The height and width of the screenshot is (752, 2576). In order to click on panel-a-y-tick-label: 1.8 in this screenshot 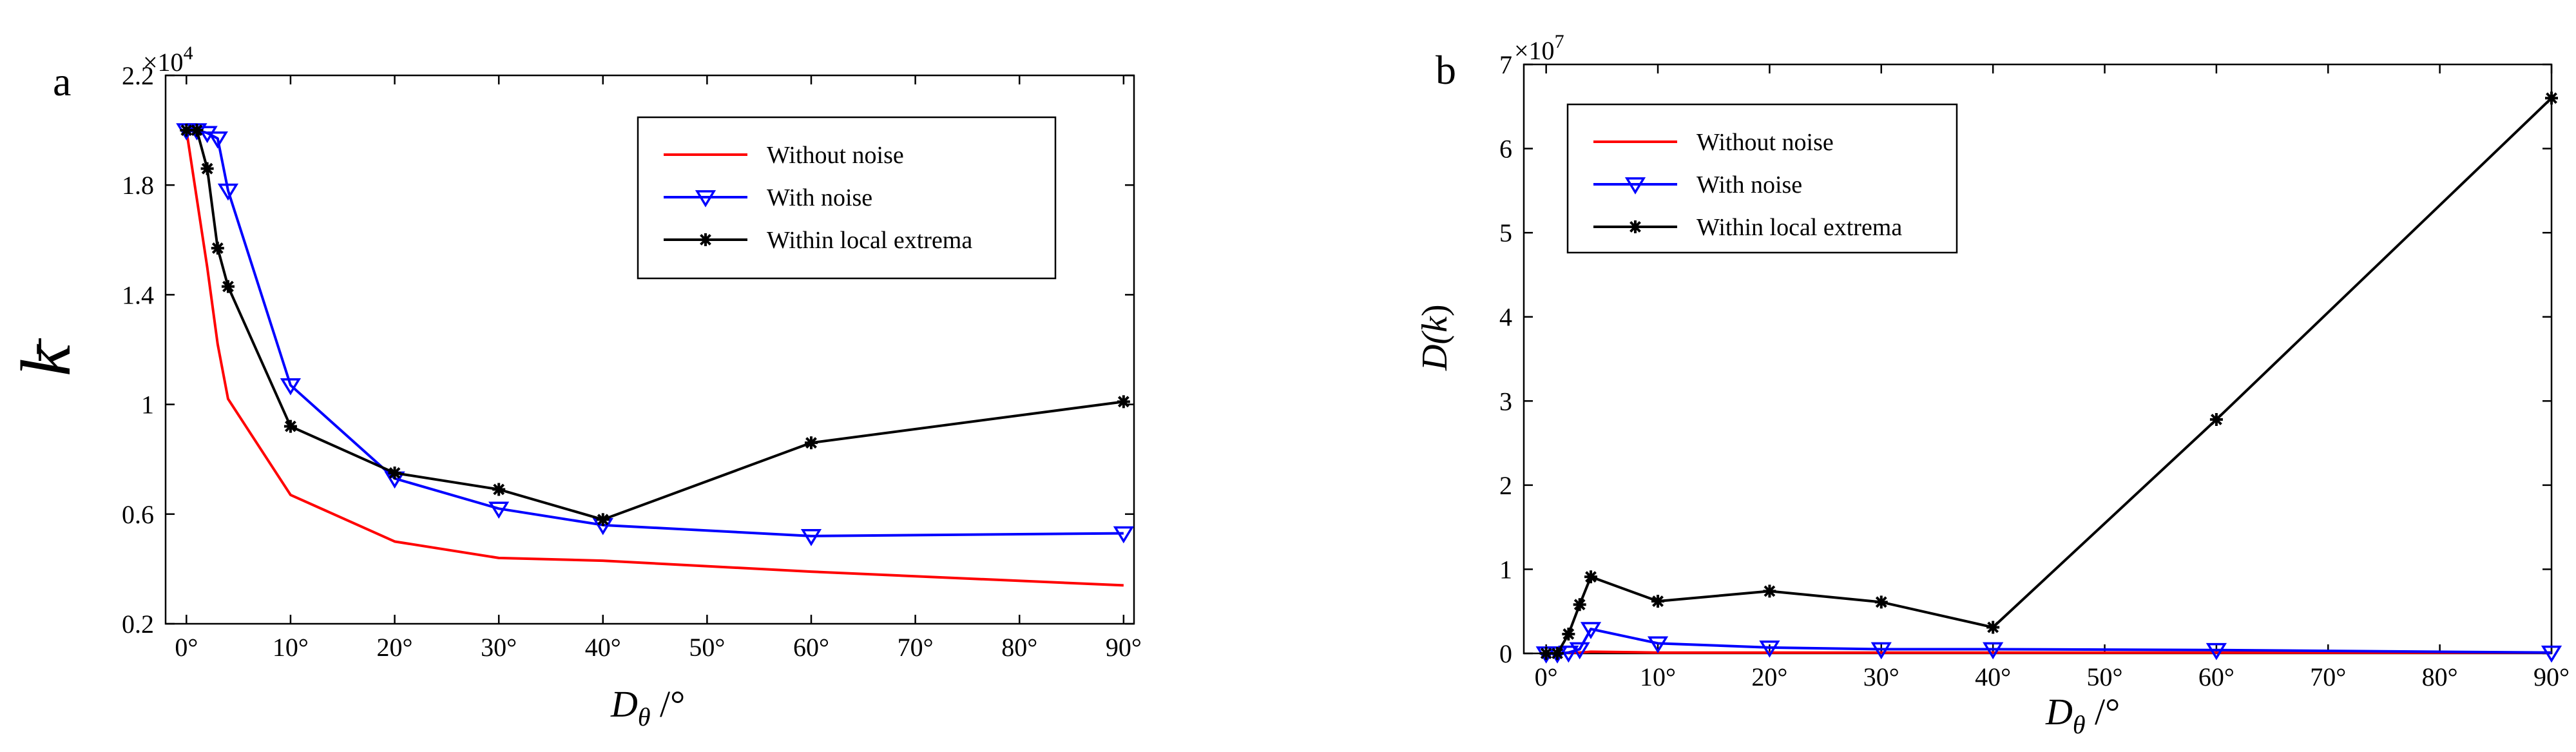, I will do `click(138, 185)`.